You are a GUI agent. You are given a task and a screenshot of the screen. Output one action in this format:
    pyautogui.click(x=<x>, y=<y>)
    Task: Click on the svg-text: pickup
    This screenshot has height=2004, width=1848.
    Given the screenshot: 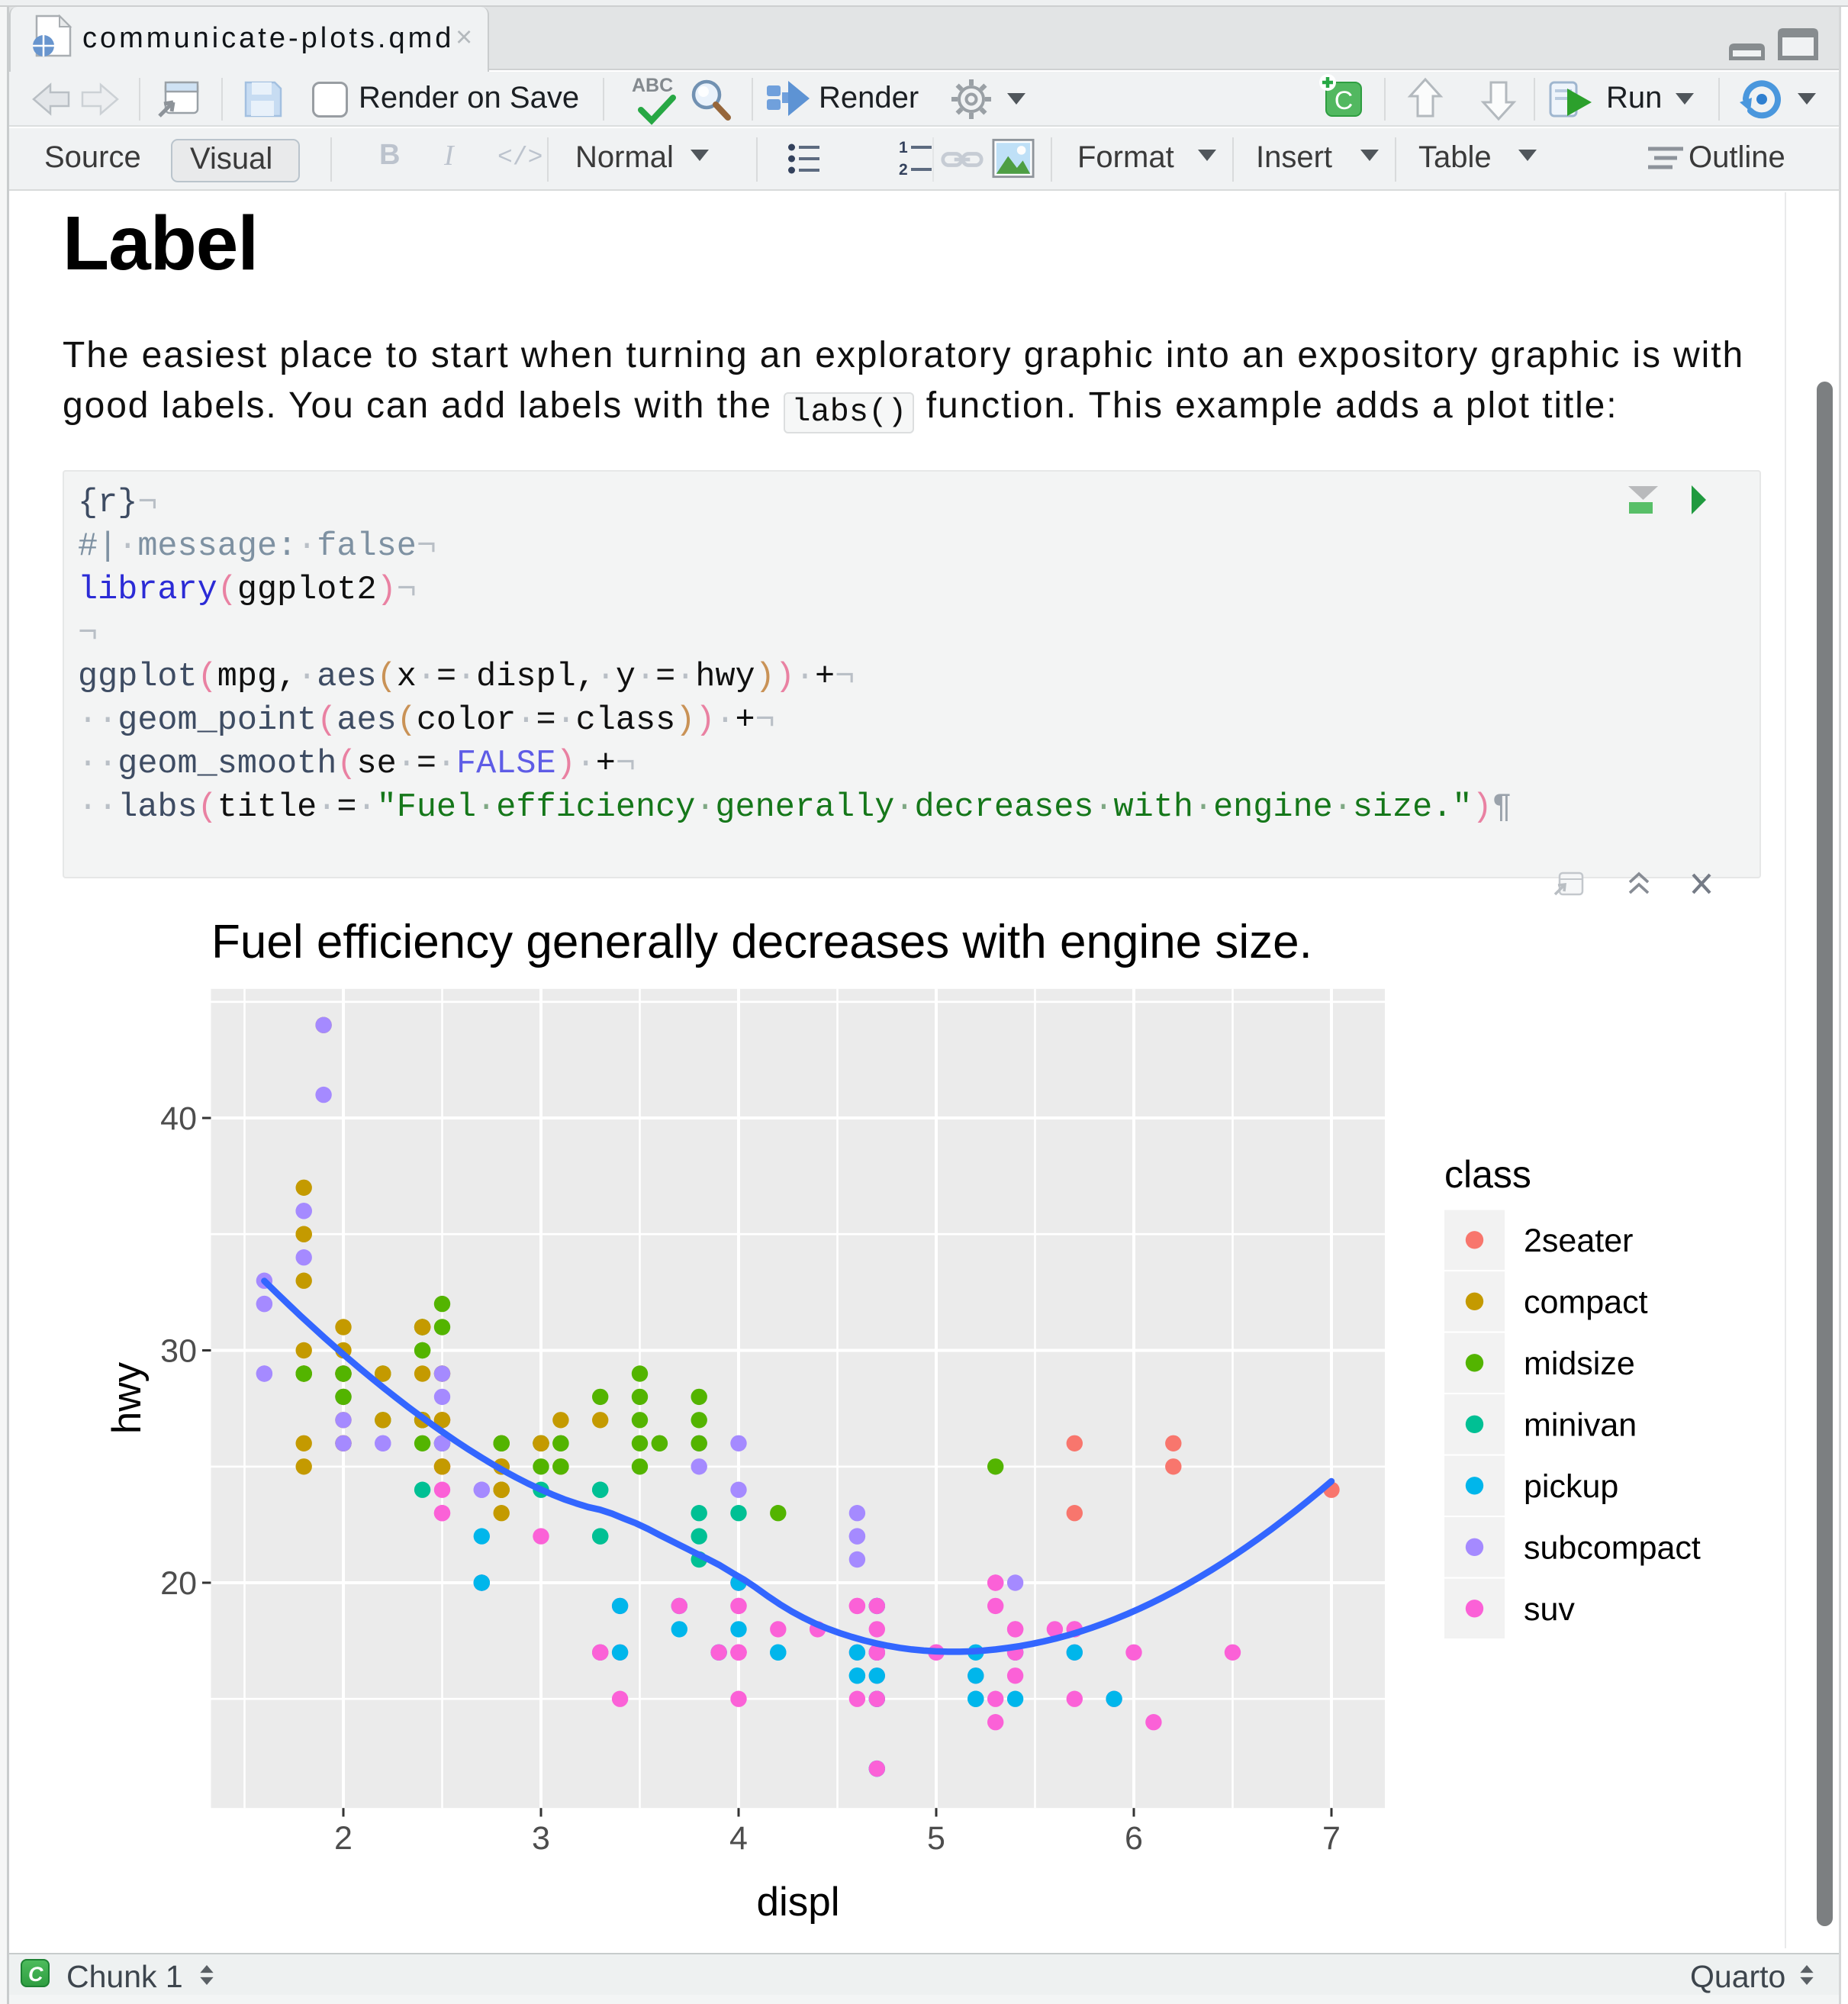 What is the action you would take?
    pyautogui.click(x=1571, y=1486)
    